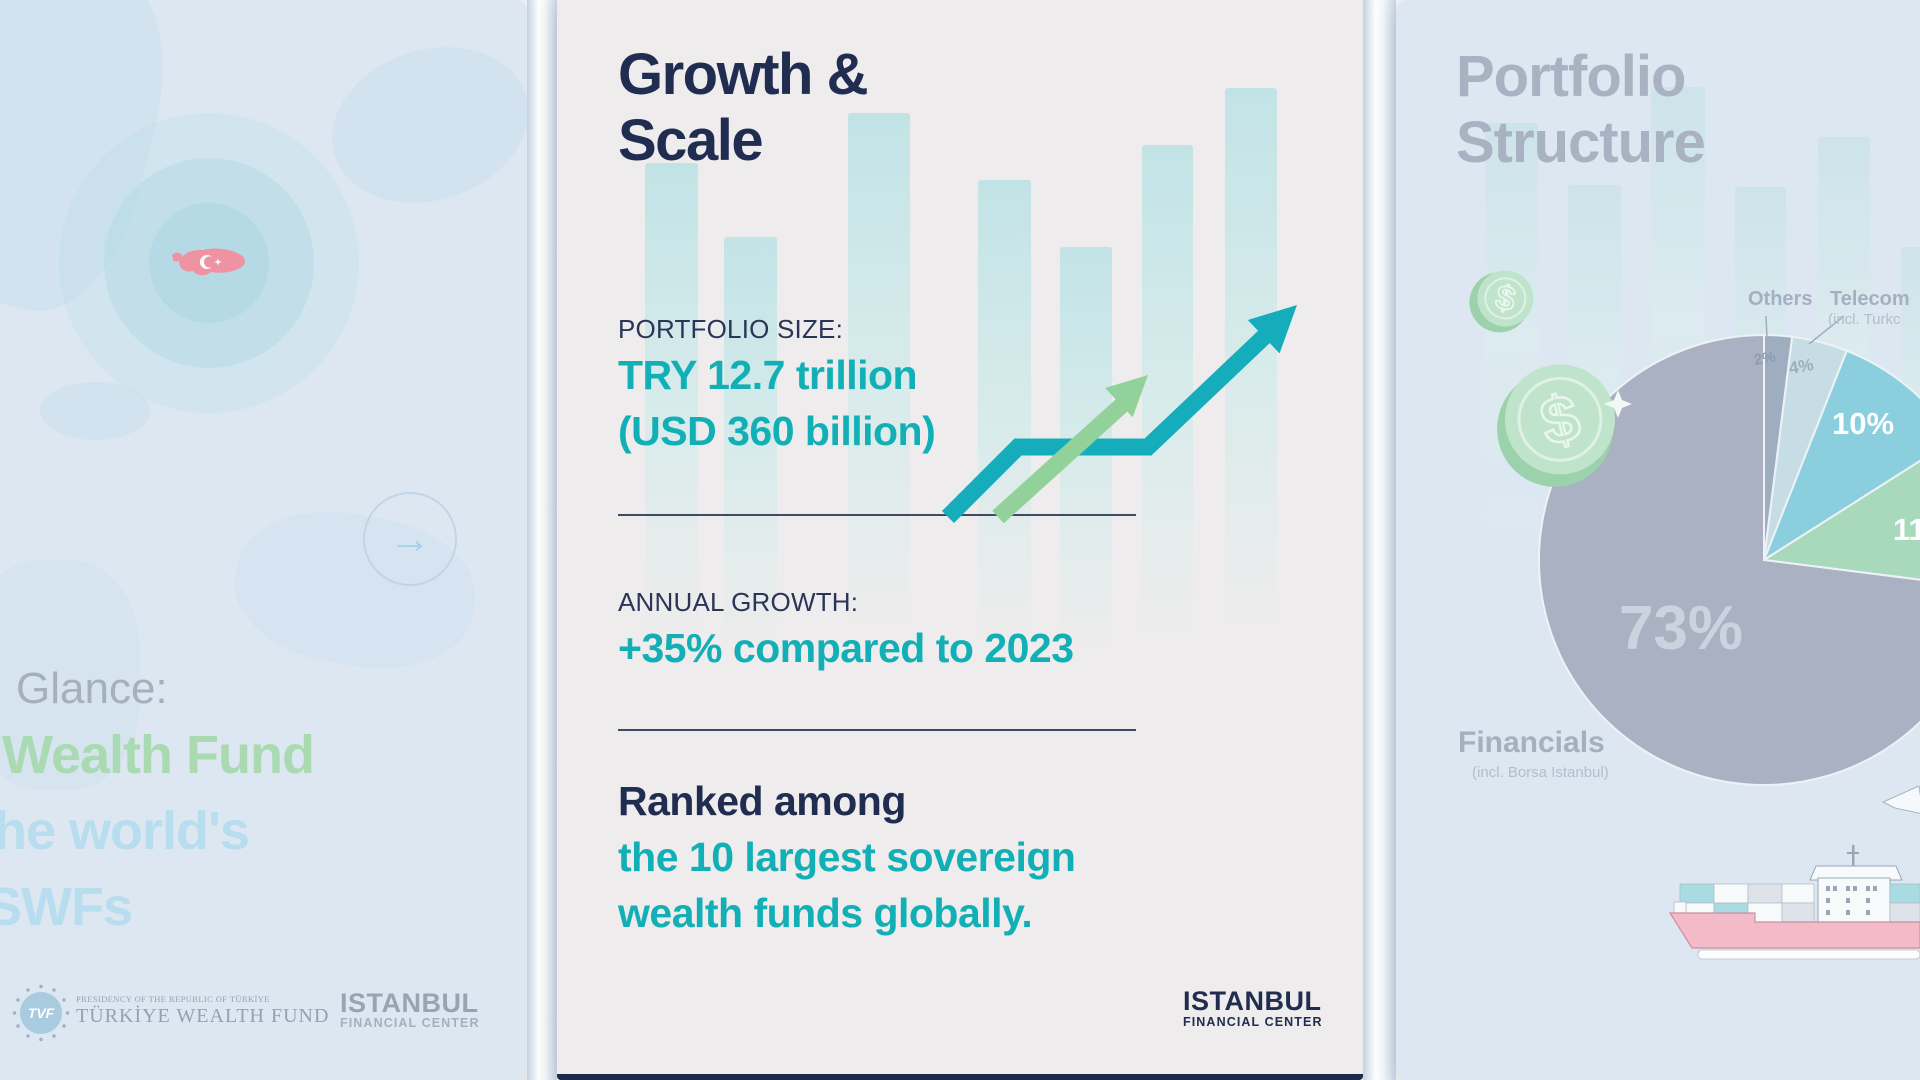  I want to click on glance-heading-fragment: Glance:, so click(92, 688).